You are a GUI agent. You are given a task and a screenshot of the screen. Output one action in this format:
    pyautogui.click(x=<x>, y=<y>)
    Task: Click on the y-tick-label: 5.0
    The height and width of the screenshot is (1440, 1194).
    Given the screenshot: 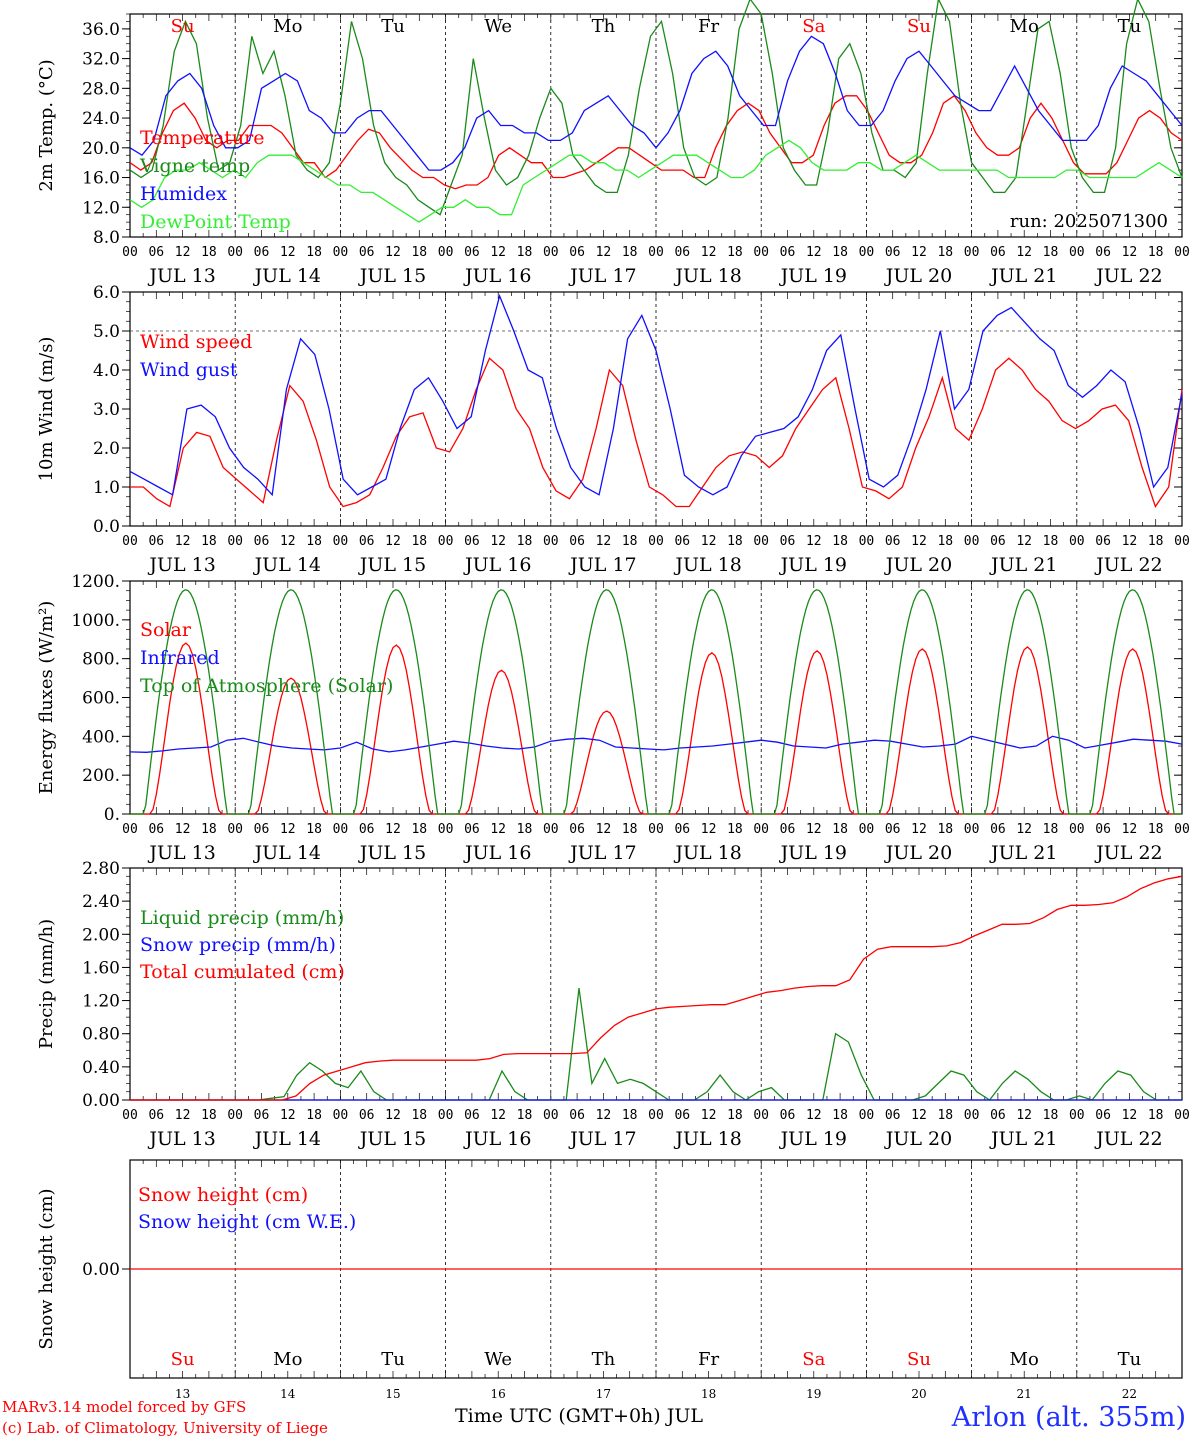 What is the action you would take?
    pyautogui.click(x=106, y=332)
    